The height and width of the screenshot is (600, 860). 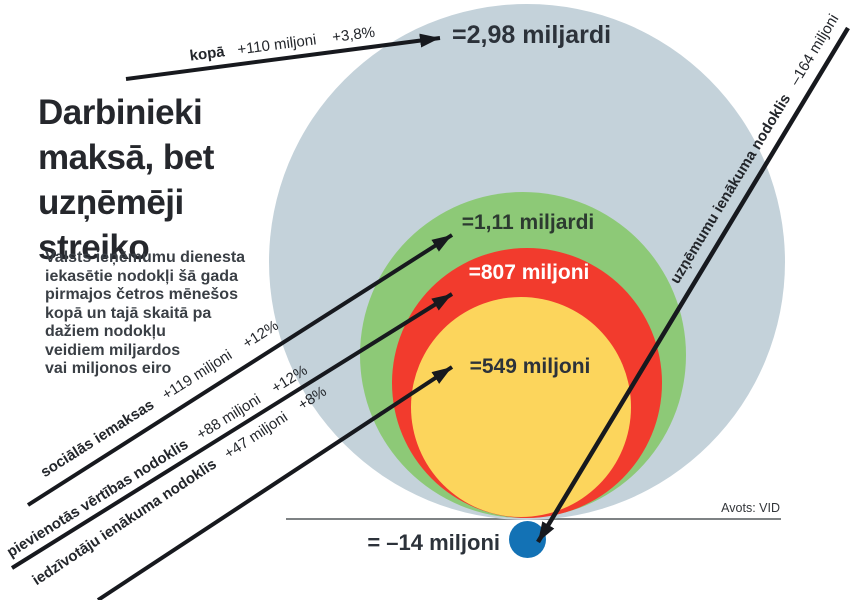 What do you see at coordinates (433, 542) in the screenshot?
I see `value-label-corporate: = –14 miljoni` at bounding box center [433, 542].